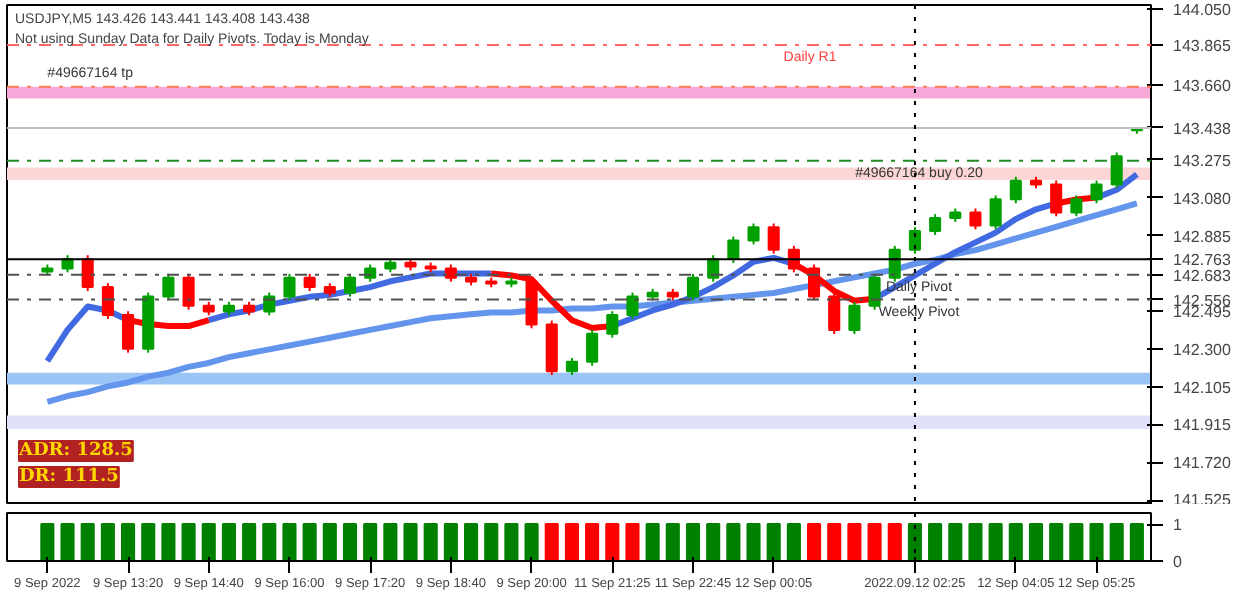  I want to click on y-tick-label: 143.275, so click(1202, 160).